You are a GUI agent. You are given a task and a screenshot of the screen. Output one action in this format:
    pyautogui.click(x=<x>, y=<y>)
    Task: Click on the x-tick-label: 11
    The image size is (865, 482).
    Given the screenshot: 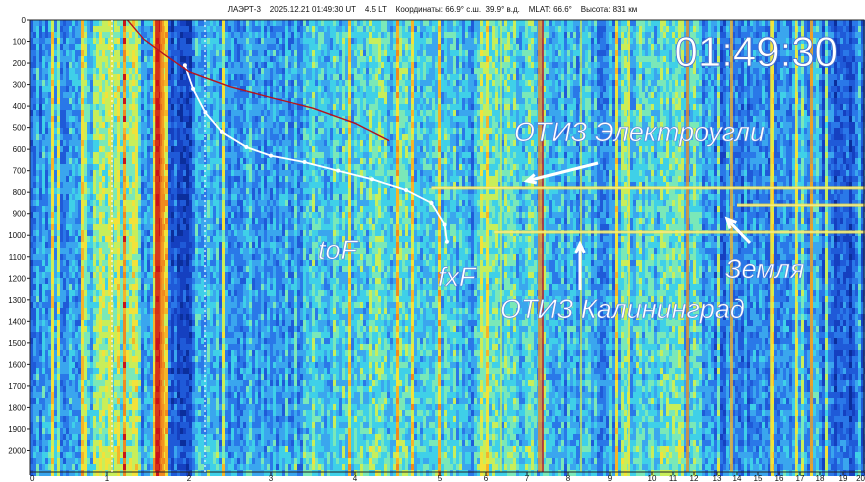 What is the action you would take?
    pyautogui.click(x=673, y=478)
    